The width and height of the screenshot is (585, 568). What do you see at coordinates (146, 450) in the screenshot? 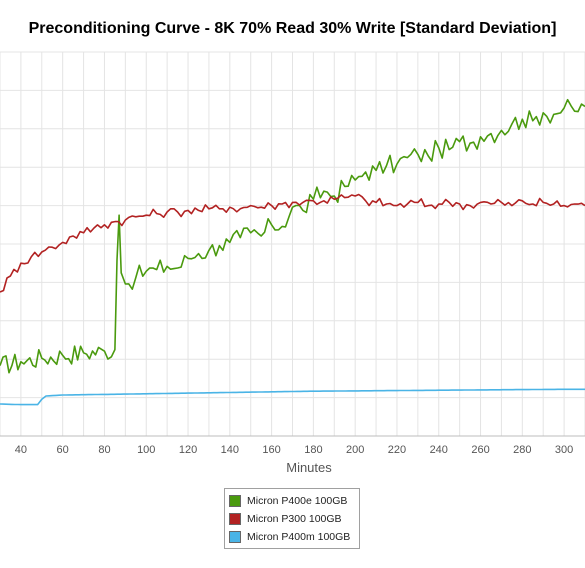
I see `x-tick-label: 100` at bounding box center [146, 450].